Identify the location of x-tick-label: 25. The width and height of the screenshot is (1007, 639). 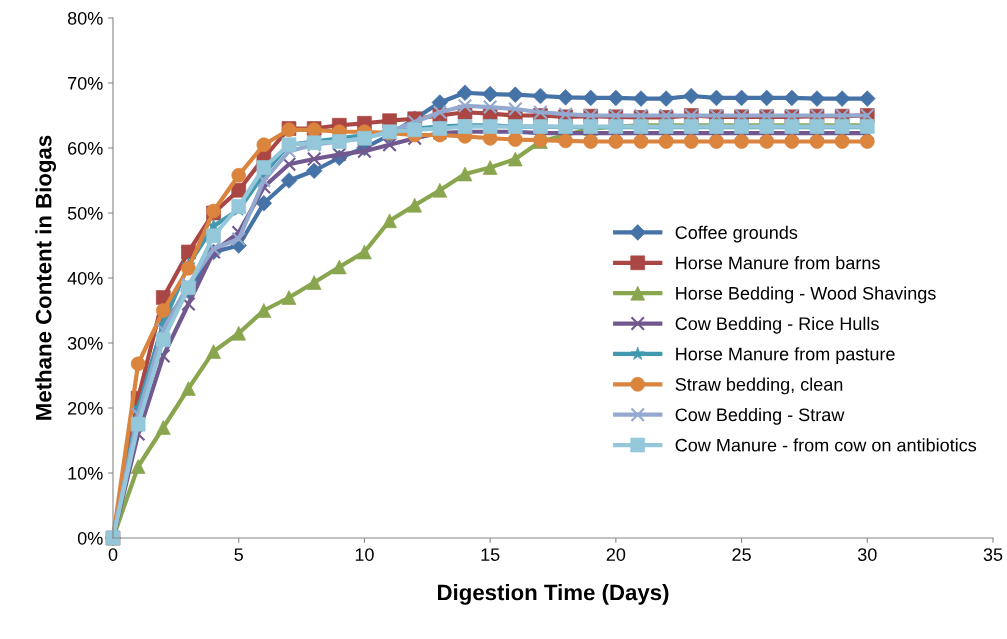
(741, 554).